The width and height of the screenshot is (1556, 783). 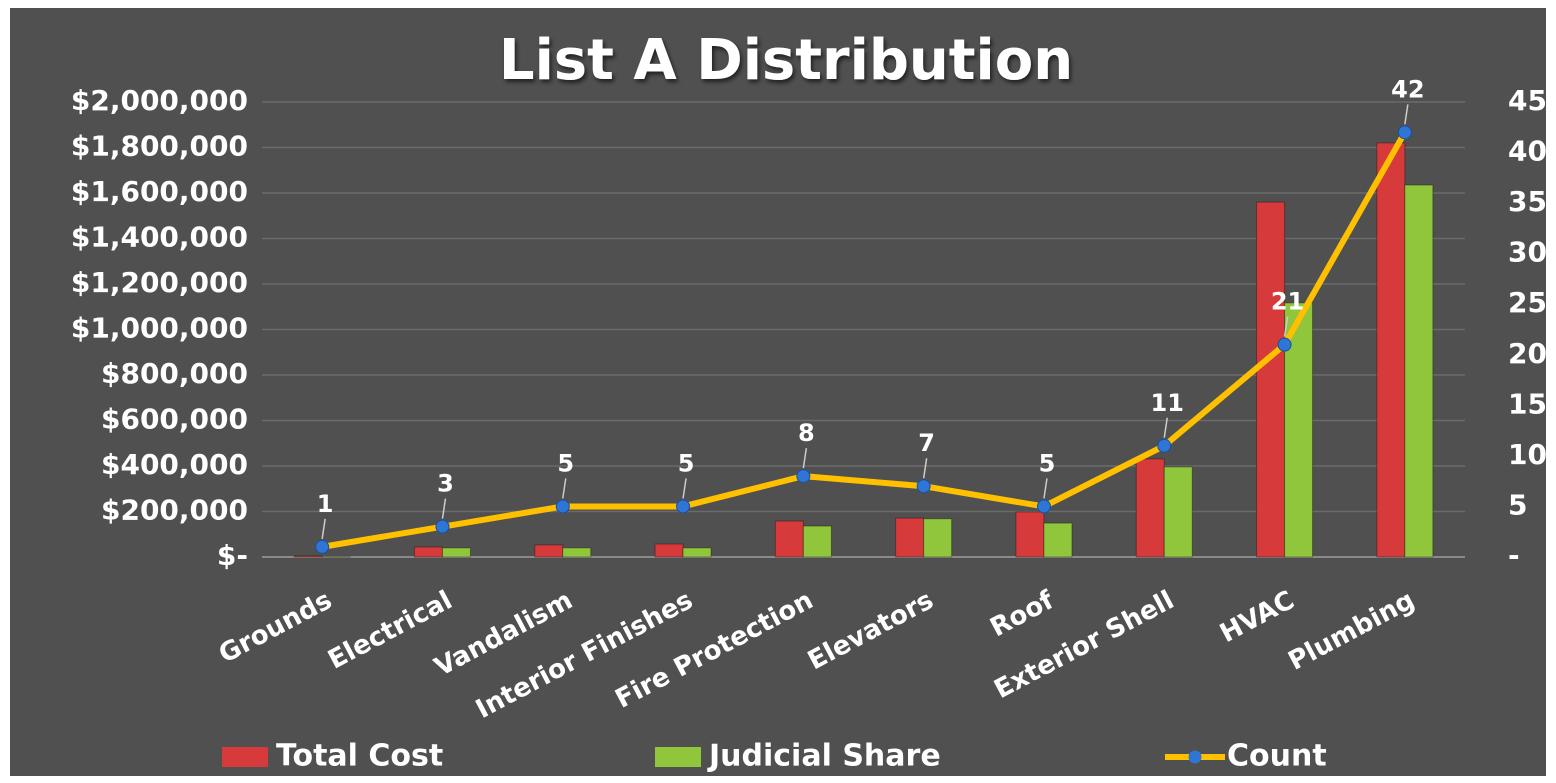 What do you see at coordinates (174, 464) in the screenshot?
I see `y-tick-label: $400,000` at bounding box center [174, 464].